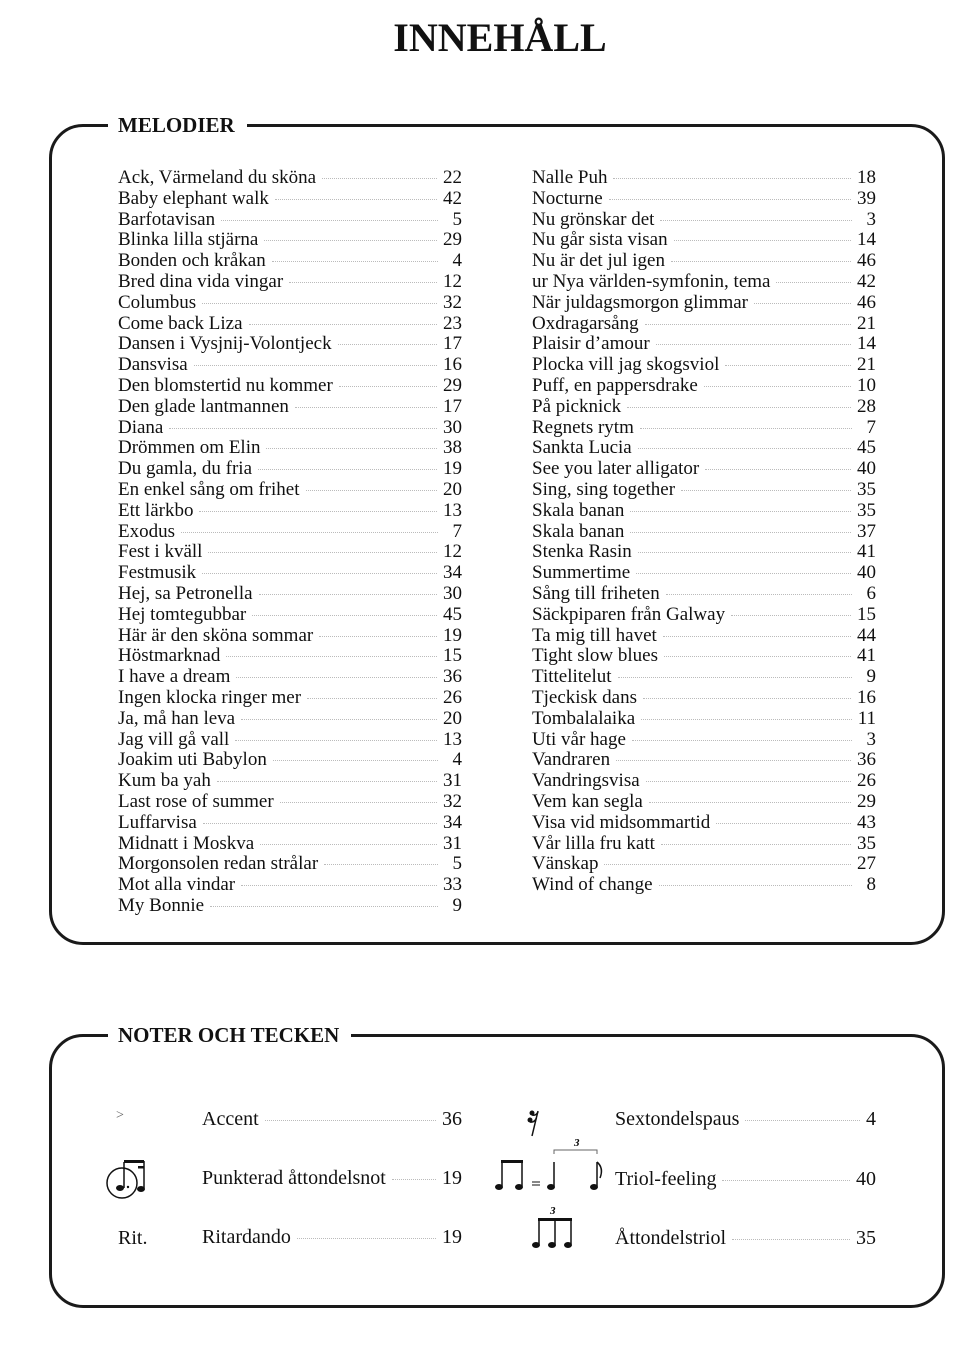 The image size is (960, 1359). What do you see at coordinates (704, 594) in the screenshot?
I see `toc-entry: Sång till friheten 6` at bounding box center [704, 594].